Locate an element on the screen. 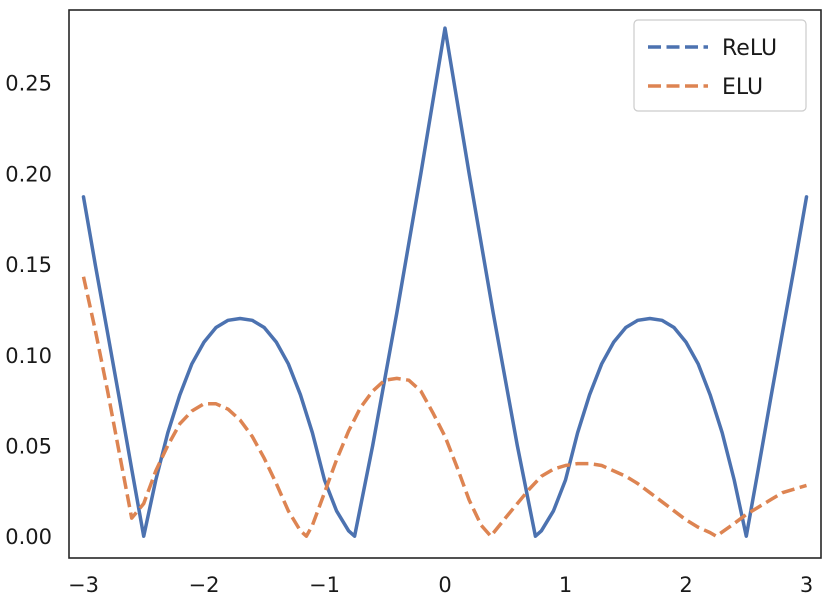 Image resolution: width=830 pixels, height=600 pixels. legend-label-relu: ReLU is located at coordinates (749, 48).